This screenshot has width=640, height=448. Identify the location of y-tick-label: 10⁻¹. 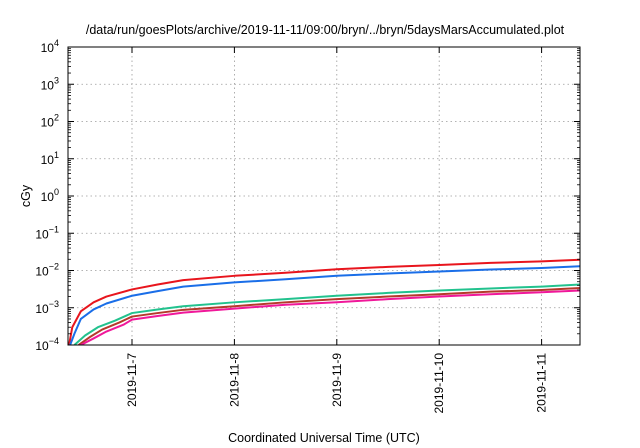
(47, 232).